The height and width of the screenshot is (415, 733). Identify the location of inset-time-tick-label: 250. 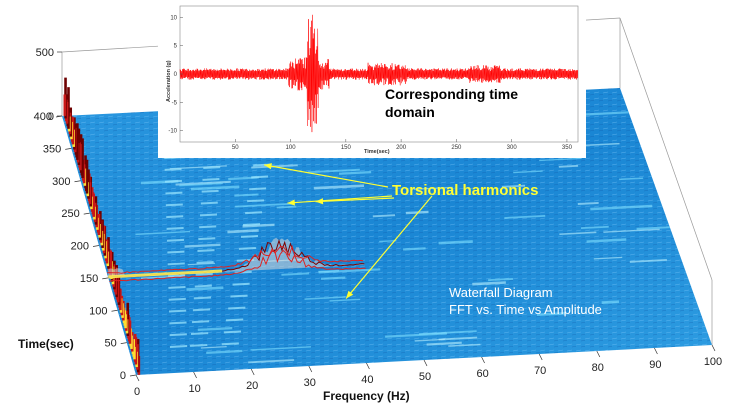
(456, 148).